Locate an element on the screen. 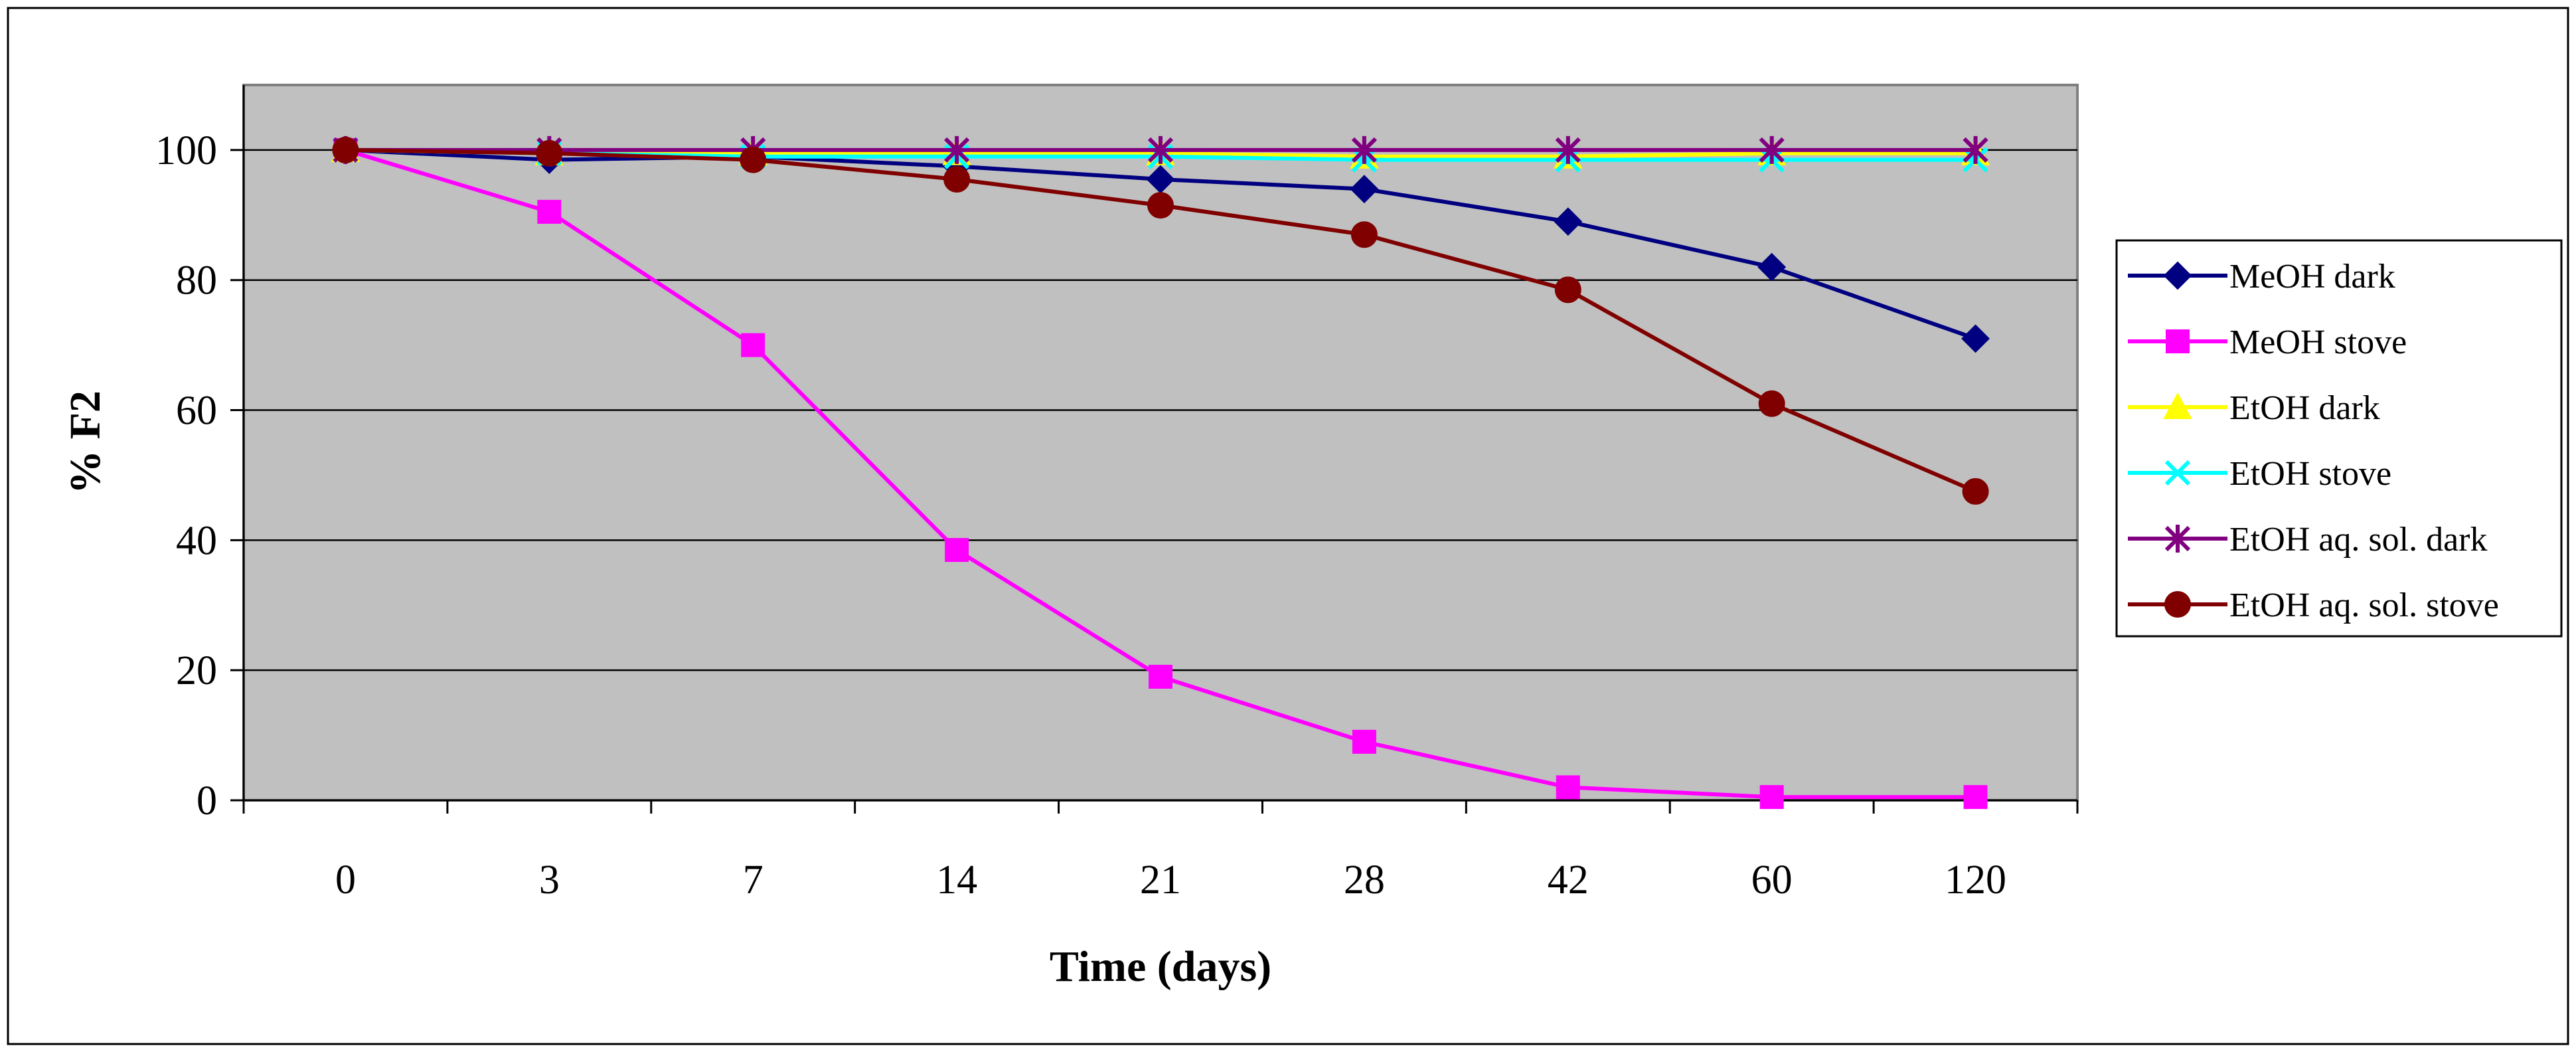  legend-item: MeOH dark is located at coordinates (2261, 277).